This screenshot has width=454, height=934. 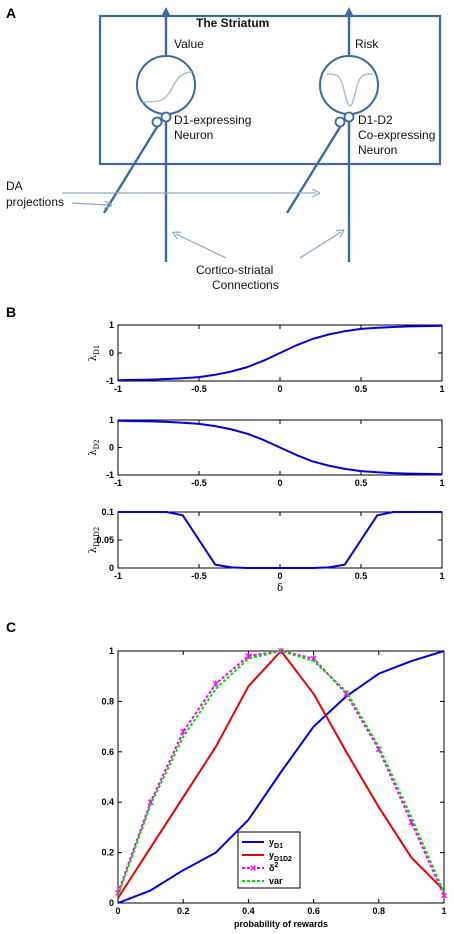 What do you see at coordinates (201, 246) in the screenshot?
I see `cortico-arrow-left` at bounding box center [201, 246].